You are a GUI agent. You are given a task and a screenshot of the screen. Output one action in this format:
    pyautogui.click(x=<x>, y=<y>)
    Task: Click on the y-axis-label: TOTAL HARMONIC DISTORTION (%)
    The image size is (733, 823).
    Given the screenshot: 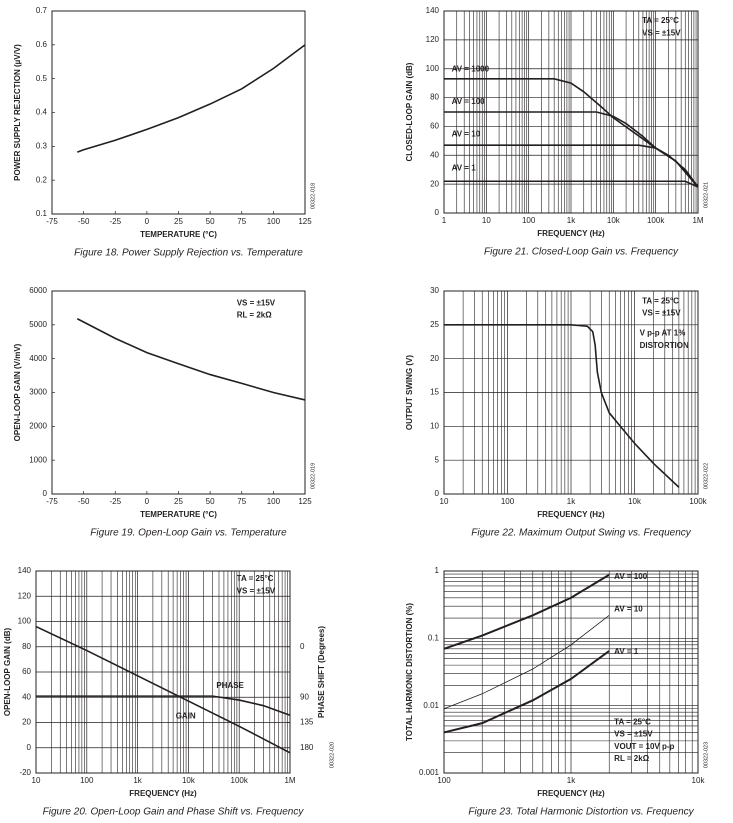 What is the action you would take?
    pyautogui.click(x=409, y=672)
    